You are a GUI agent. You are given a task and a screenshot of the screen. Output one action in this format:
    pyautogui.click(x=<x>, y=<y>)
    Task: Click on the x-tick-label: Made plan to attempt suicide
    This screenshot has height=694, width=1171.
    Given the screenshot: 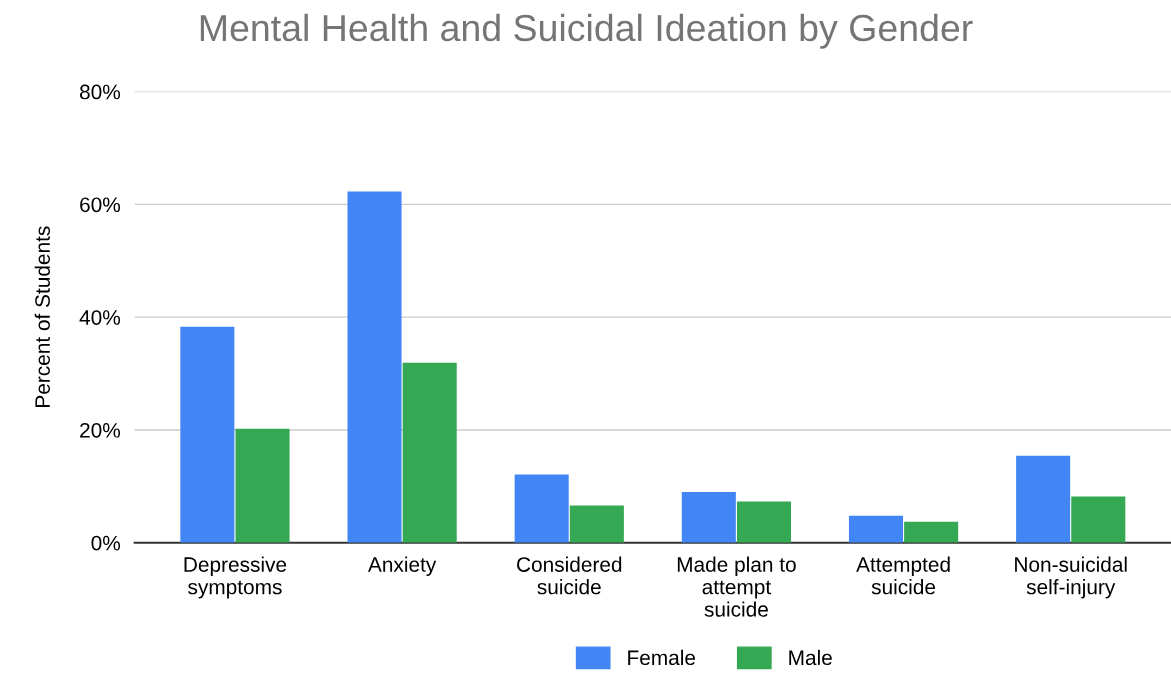 What is the action you would take?
    pyautogui.click(x=736, y=586)
    